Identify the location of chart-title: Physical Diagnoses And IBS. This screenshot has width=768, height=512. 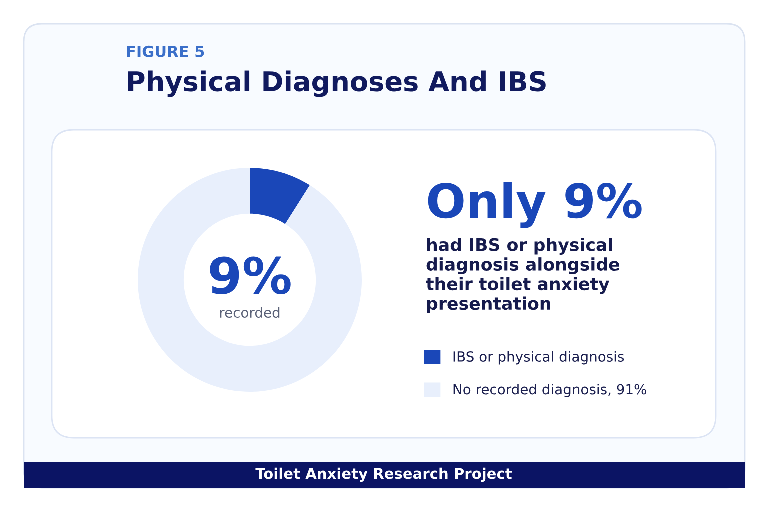
(337, 84).